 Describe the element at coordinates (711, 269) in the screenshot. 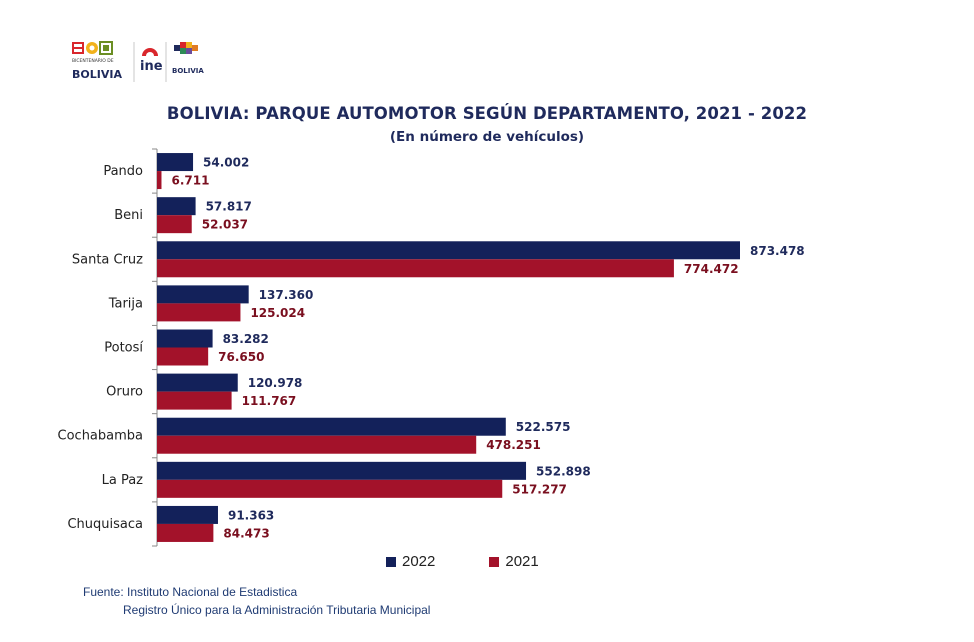

I see `data-label-2021: 774.472` at that location.